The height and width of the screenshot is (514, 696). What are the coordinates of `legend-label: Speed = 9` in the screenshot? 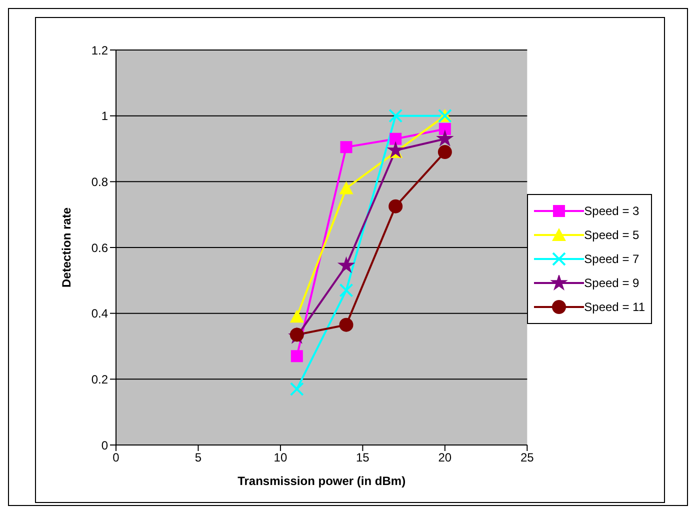 It's located at (612, 283).